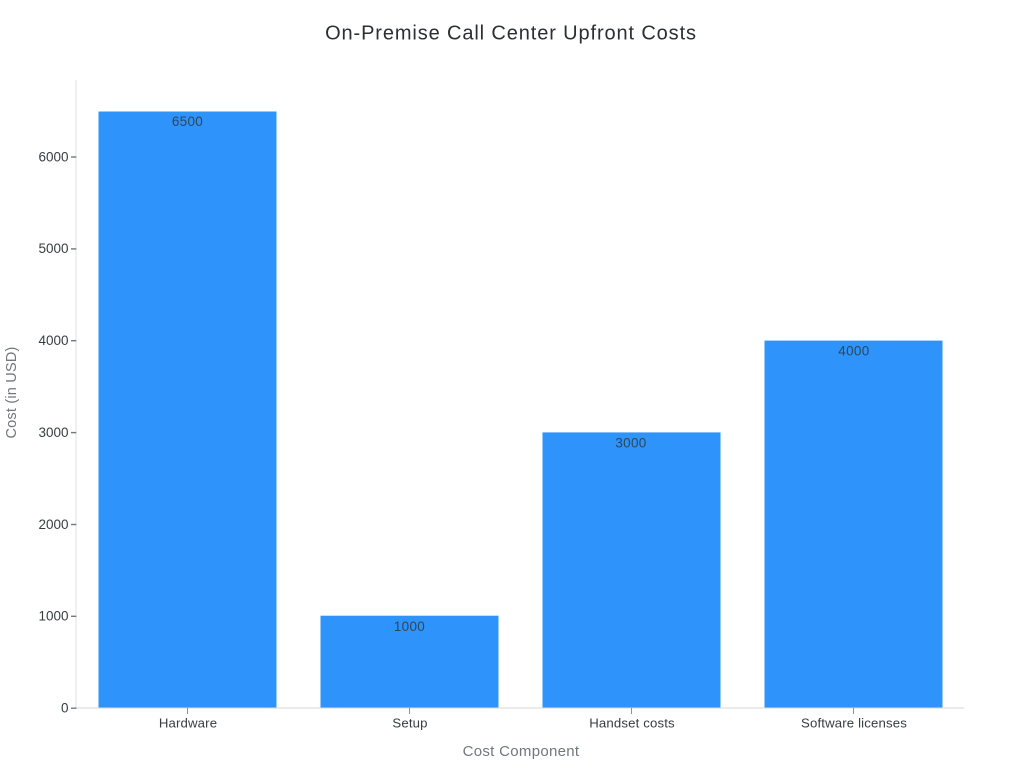 This screenshot has width=1024, height=773. Describe the element at coordinates (511, 33) in the screenshot. I see `svg-text:On-Premise Call Center Upfront: On-Premise Call Center Upfront Costs` at that location.